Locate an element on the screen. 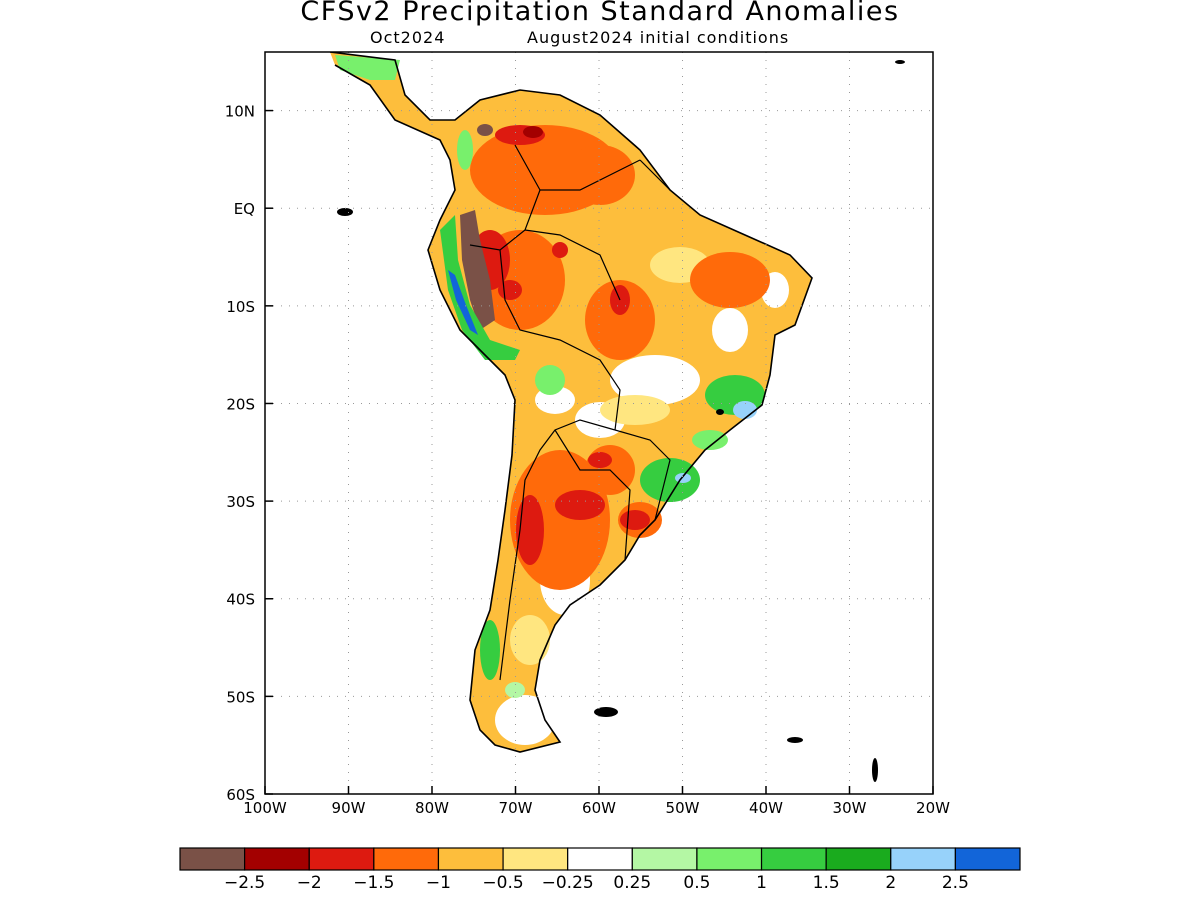 This screenshot has height=900, width=1200. lat-tick-label: 20S is located at coordinates (240, 404).